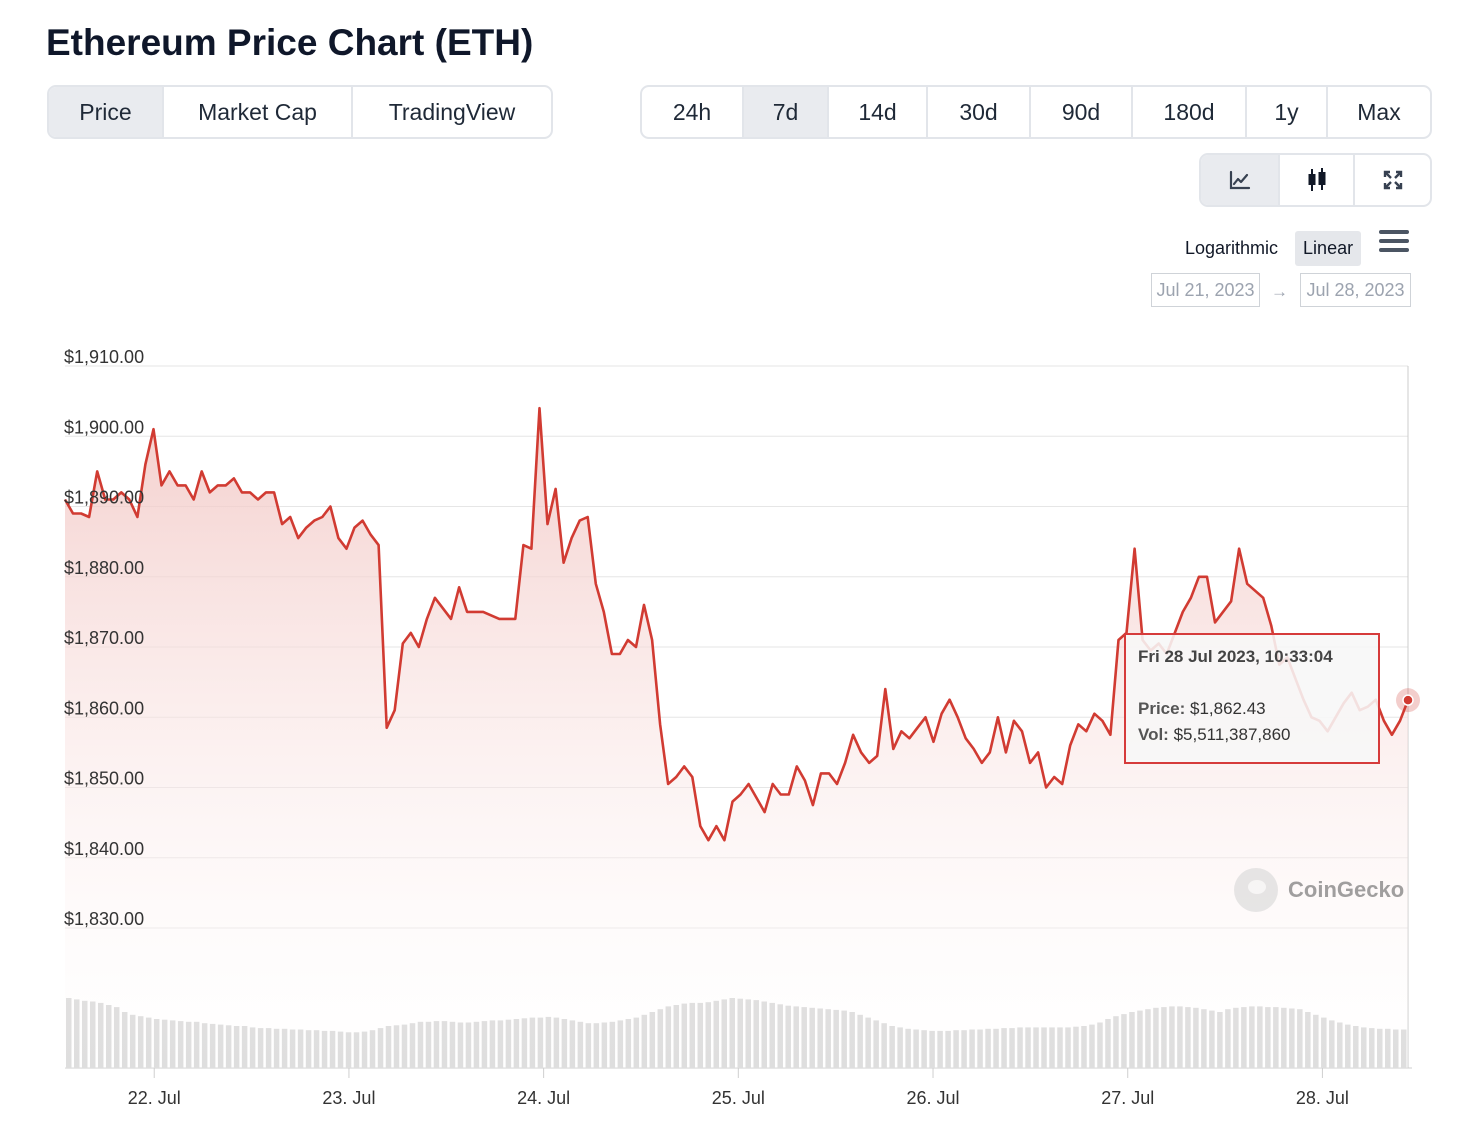  I want to click on tab-market-cap: Market Cap, so click(258, 112).